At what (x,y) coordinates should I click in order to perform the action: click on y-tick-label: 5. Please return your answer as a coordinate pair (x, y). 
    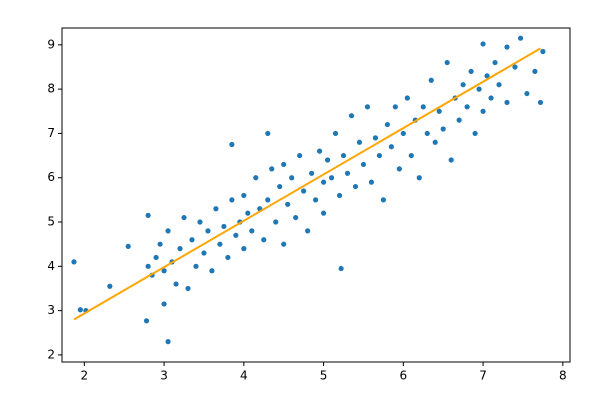
    Looking at the image, I should click on (51, 222).